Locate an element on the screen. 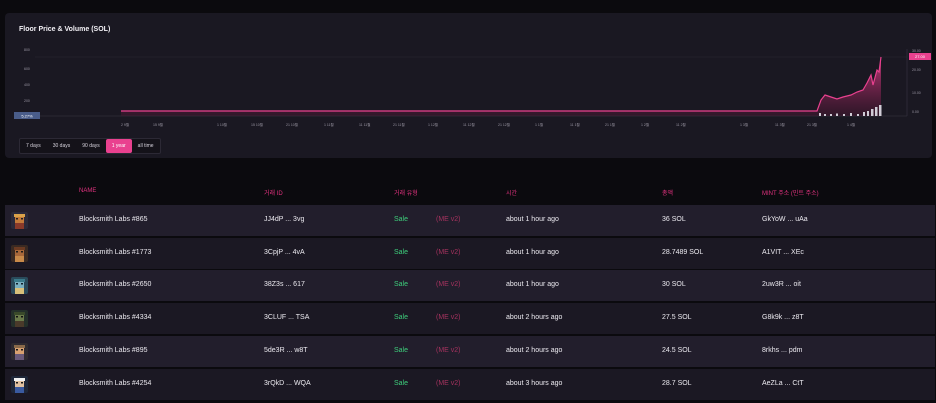  x-tick-label: 1 1월 is located at coordinates (539, 124).